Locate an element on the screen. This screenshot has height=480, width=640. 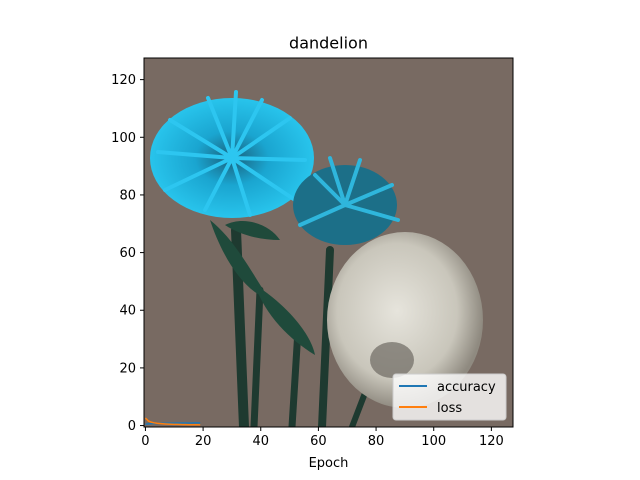
small-blossom-petals is located at coordinates (349, 191).